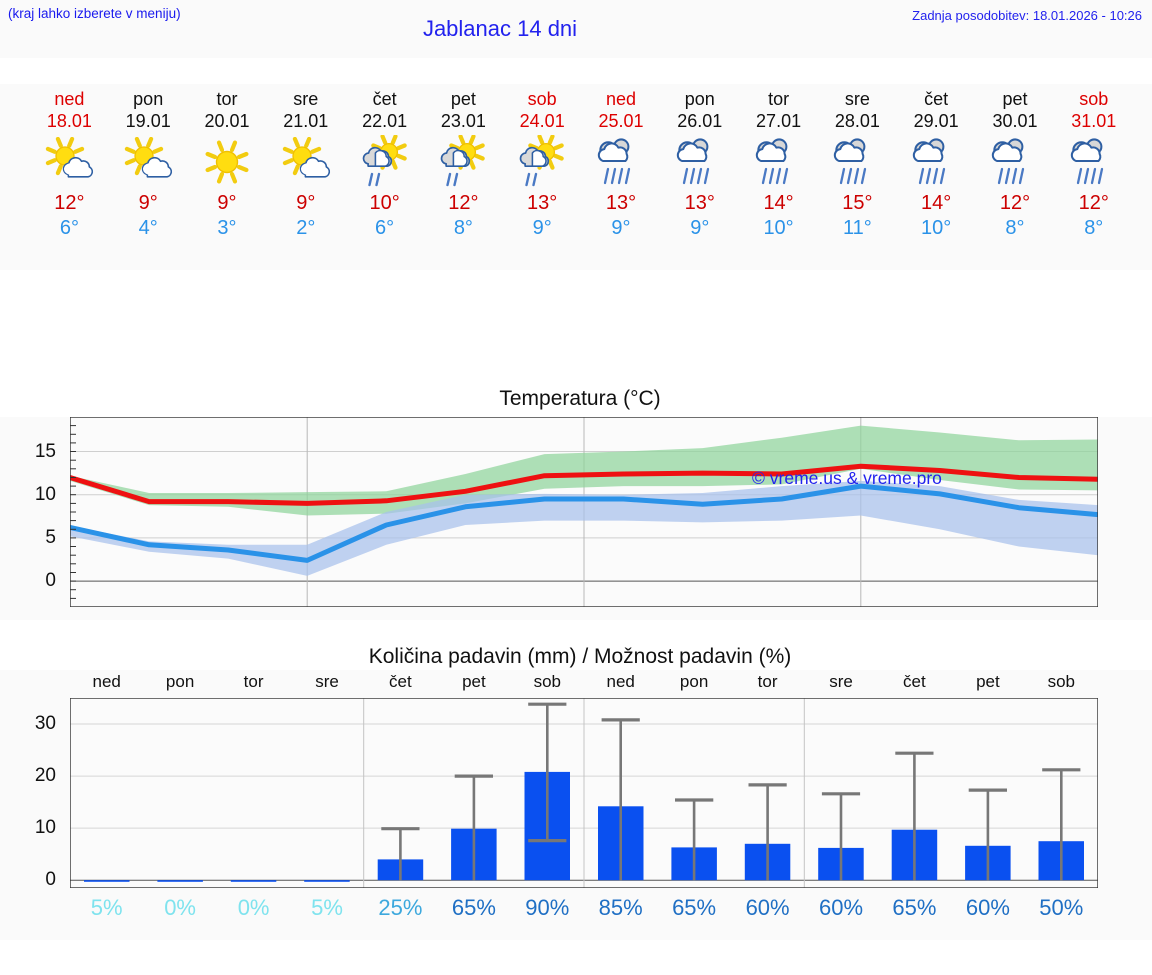 Image resolution: width=1152 pixels, height=975 pixels. Describe the element at coordinates (547, 681) in the screenshot. I see `precipitation-day-label: sob` at that location.